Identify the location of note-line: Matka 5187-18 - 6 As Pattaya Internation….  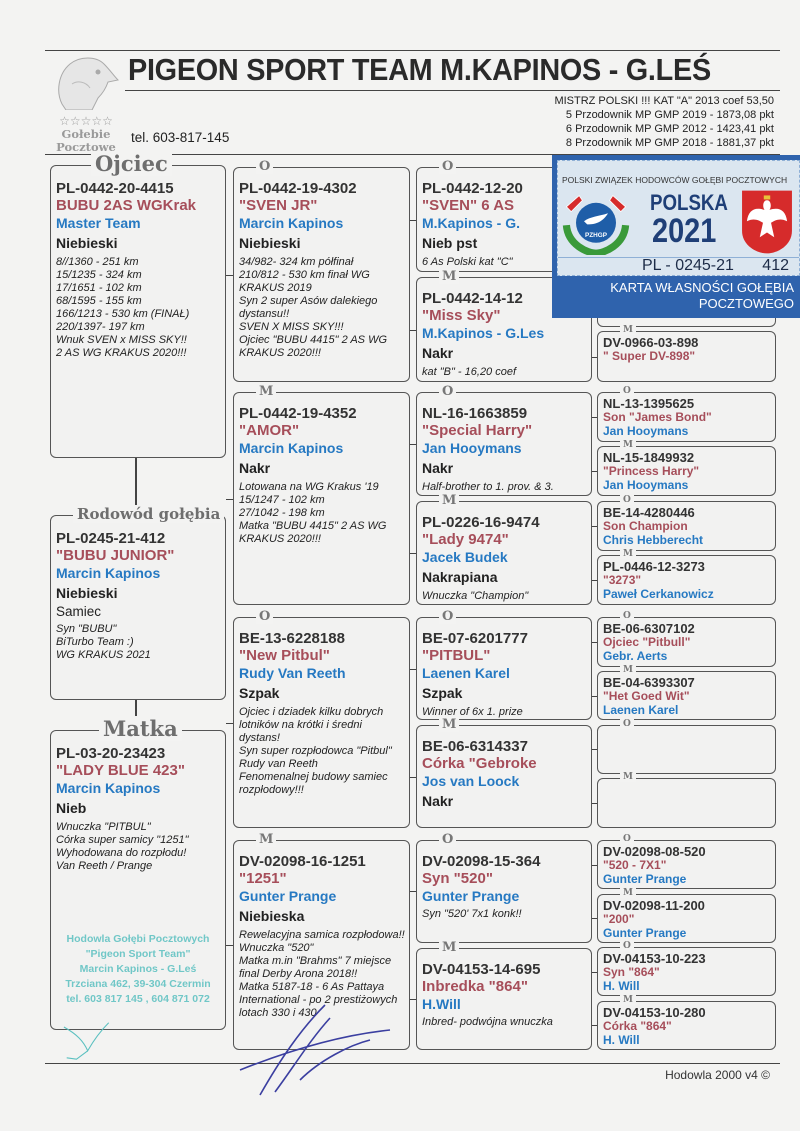
(318, 1000).